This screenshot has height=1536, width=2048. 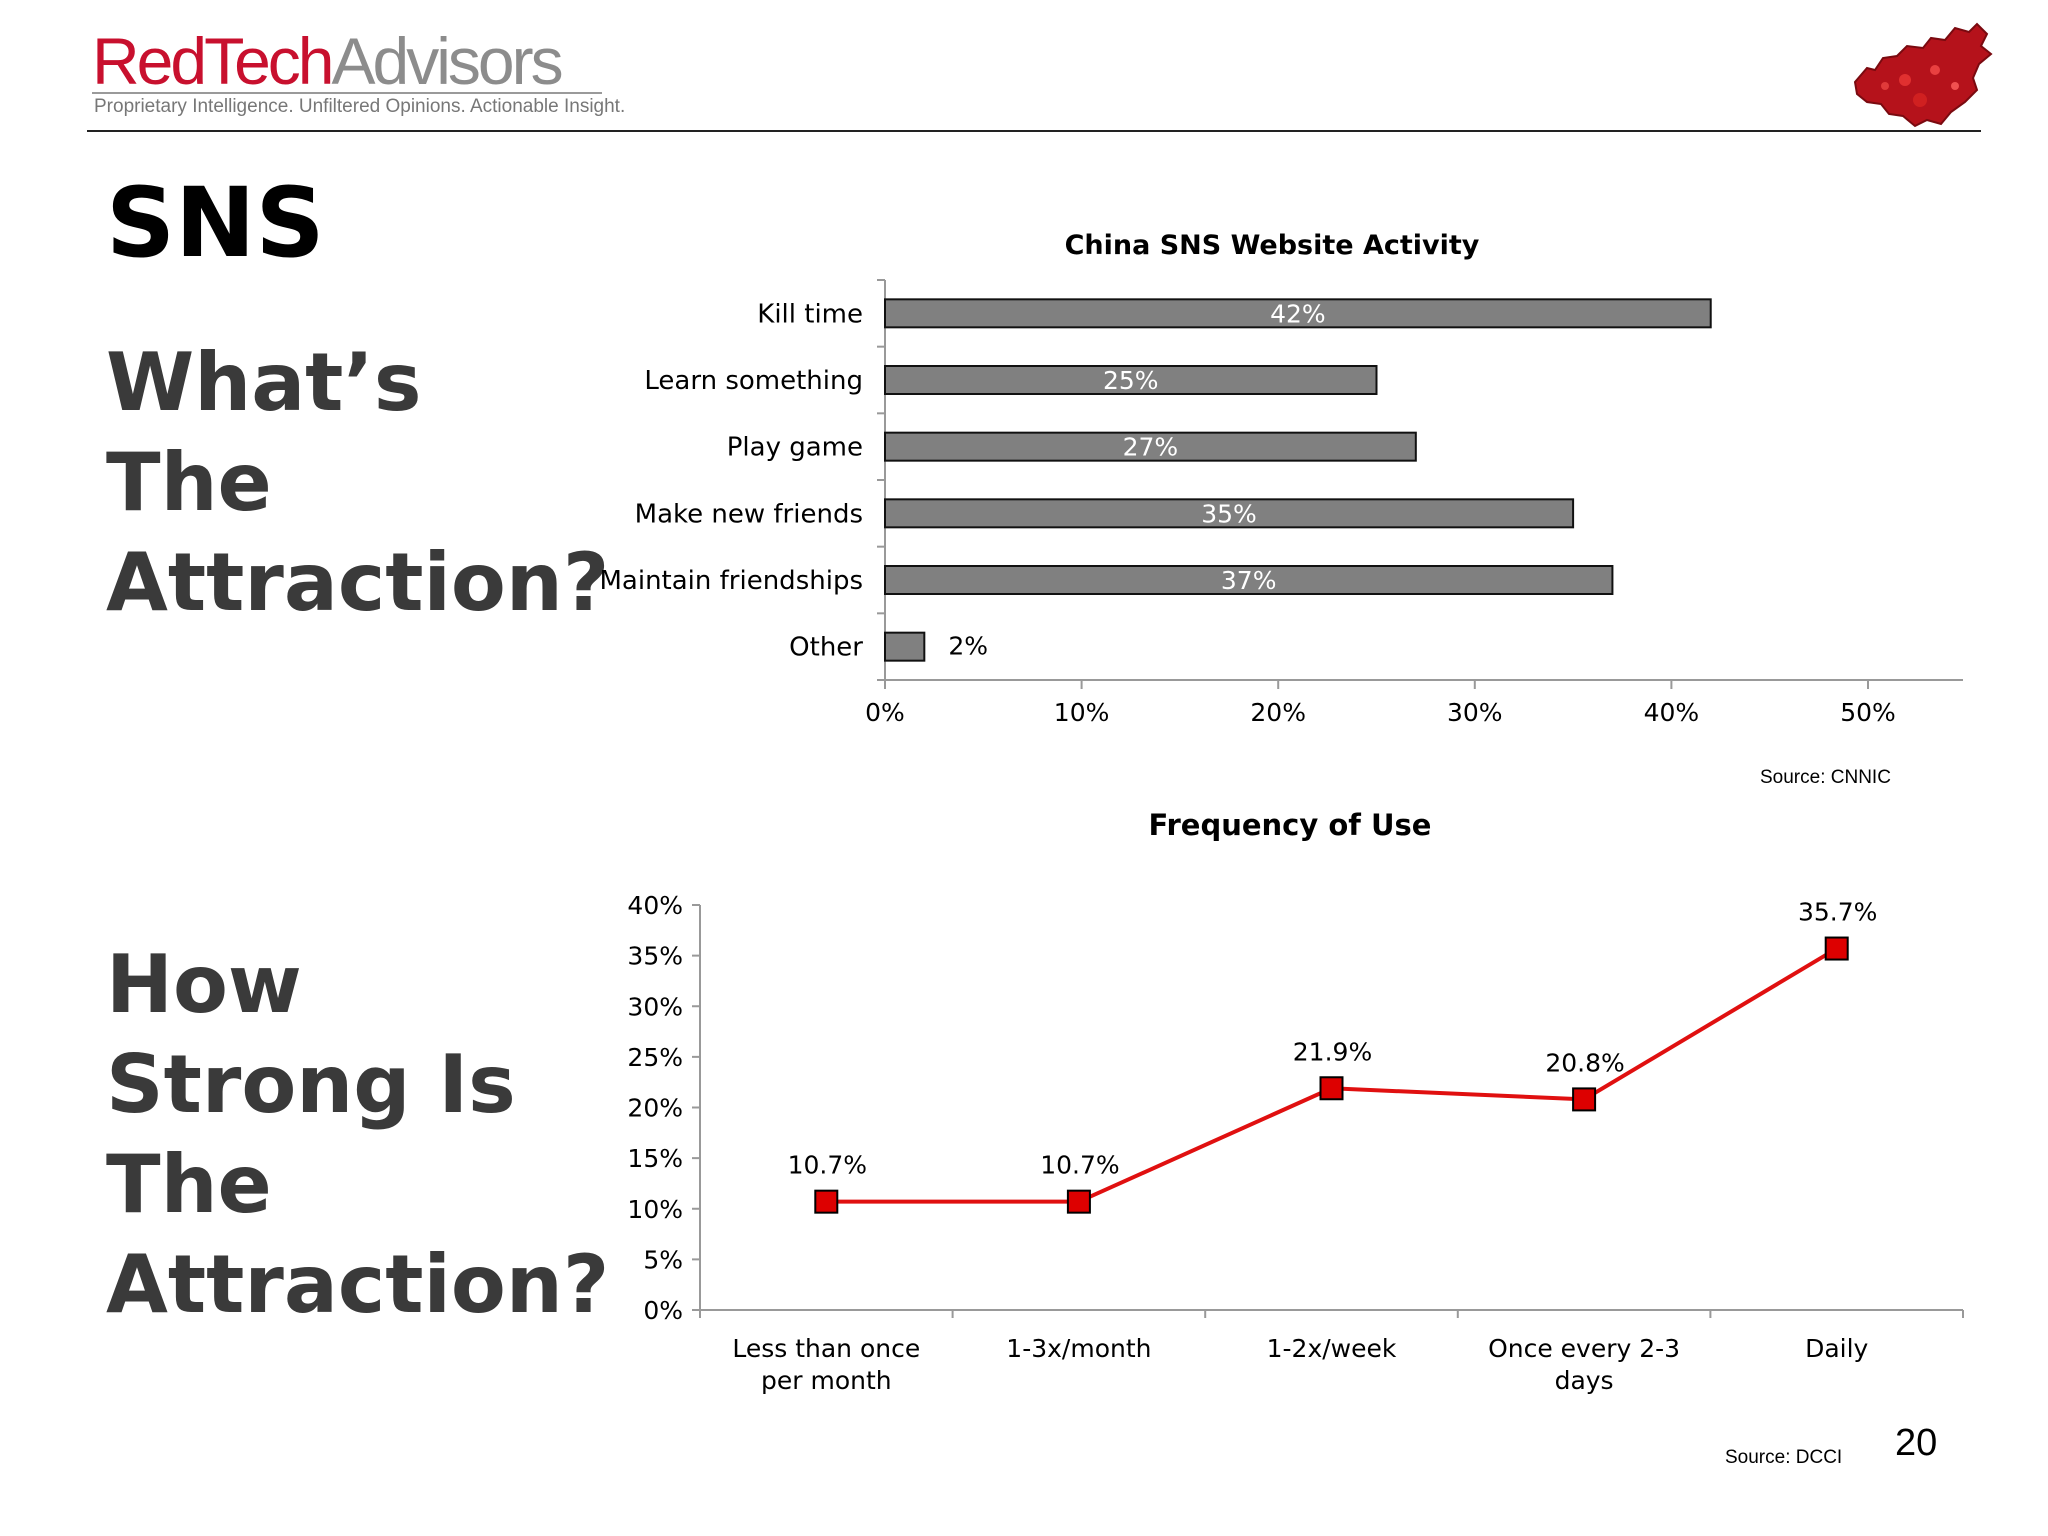 What do you see at coordinates (347, 93) in the screenshot?
I see `logo-underline` at bounding box center [347, 93].